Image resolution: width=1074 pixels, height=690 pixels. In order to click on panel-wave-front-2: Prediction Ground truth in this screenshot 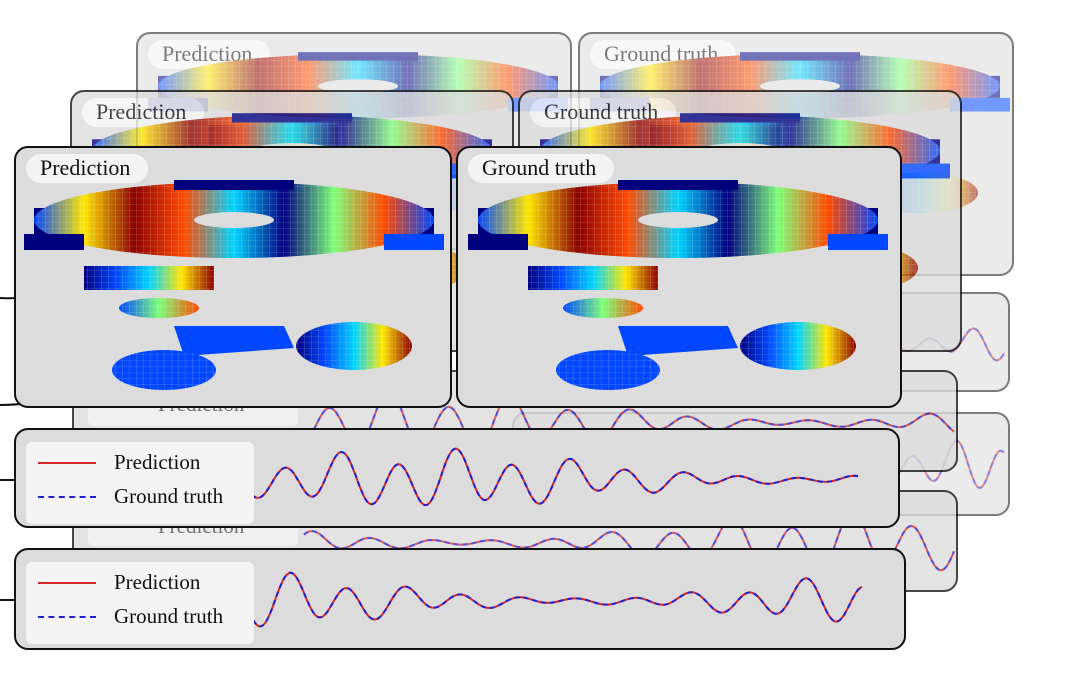, I will do `click(460, 599)`.